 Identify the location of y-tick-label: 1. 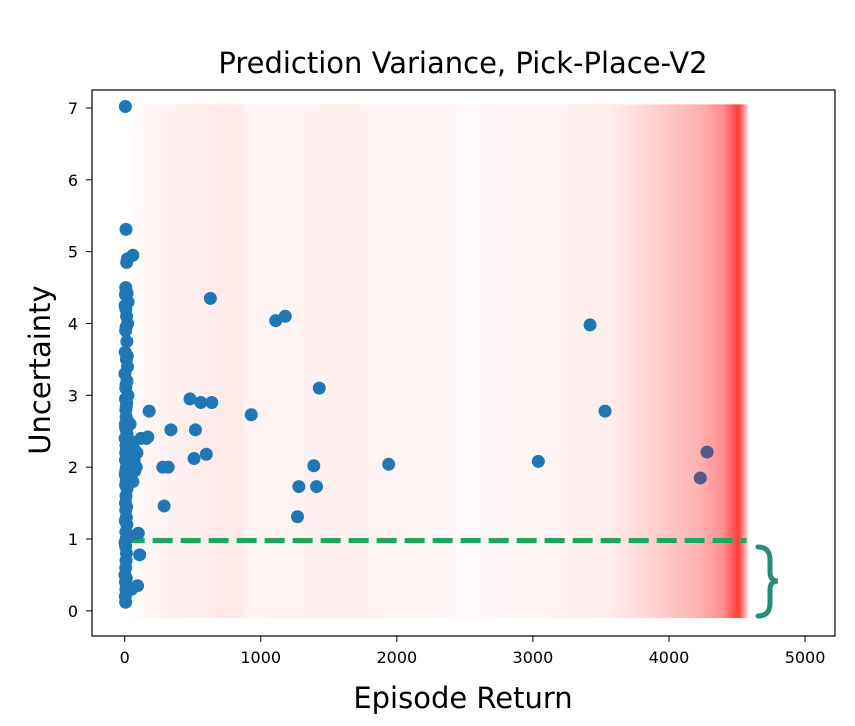
(73, 539).